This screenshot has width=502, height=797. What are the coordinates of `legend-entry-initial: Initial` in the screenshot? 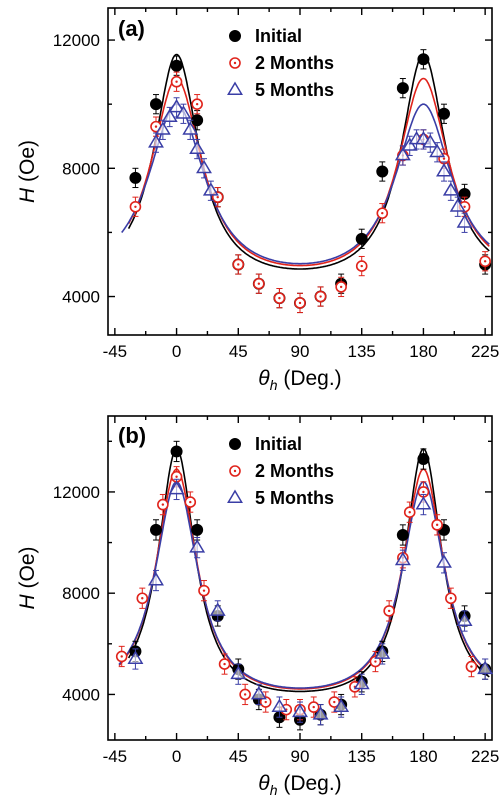 It's located at (278, 444).